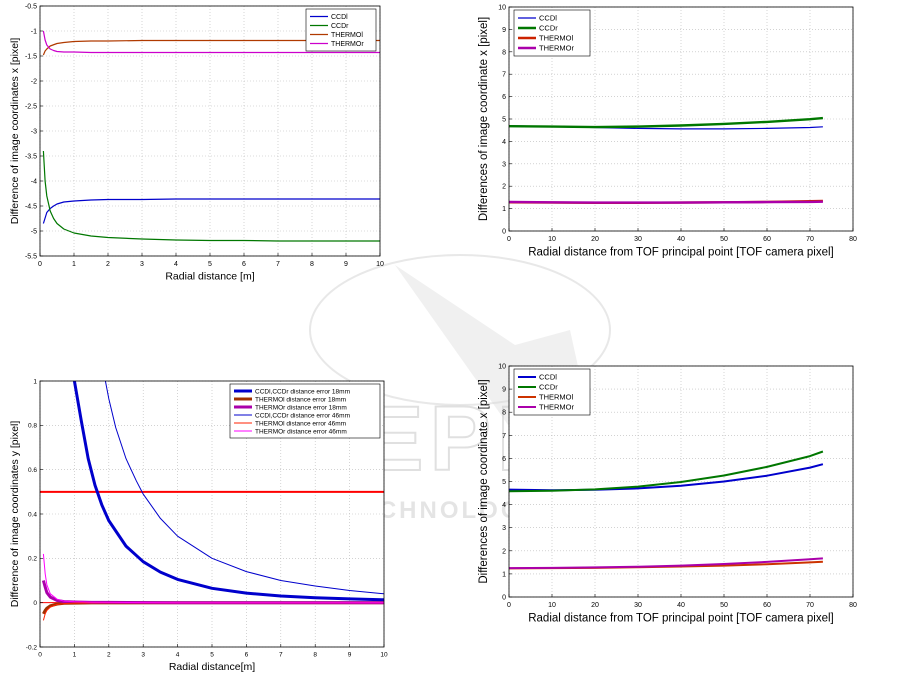 The image size is (901, 692). Describe the element at coordinates (504, 164) in the screenshot. I see `y-tick-label: 3` at that location.